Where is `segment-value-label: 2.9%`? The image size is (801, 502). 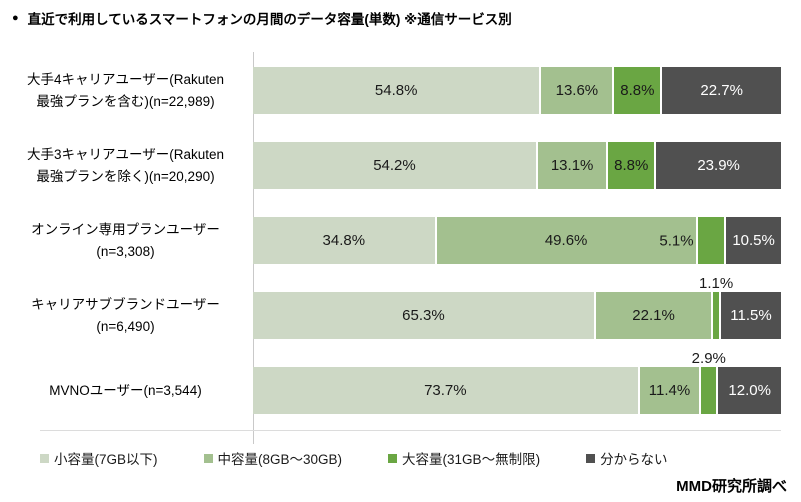
segment-value-label: 2.9% is located at coordinates (708, 358).